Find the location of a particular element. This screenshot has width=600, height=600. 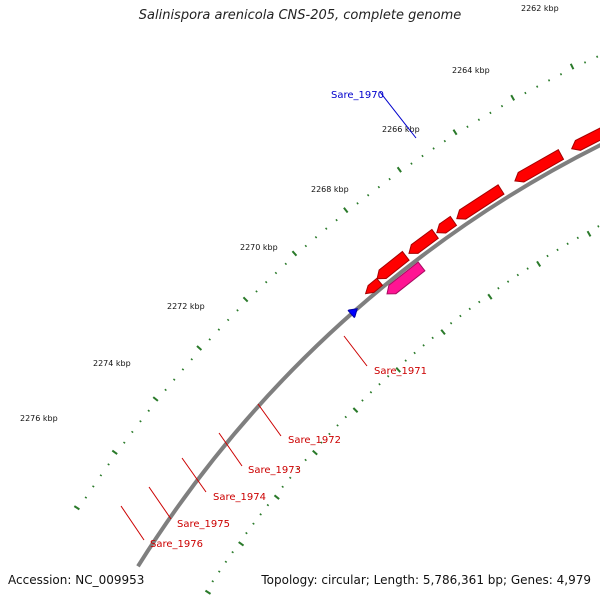

kbp-label: 2272 kbp is located at coordinates (186, 306).